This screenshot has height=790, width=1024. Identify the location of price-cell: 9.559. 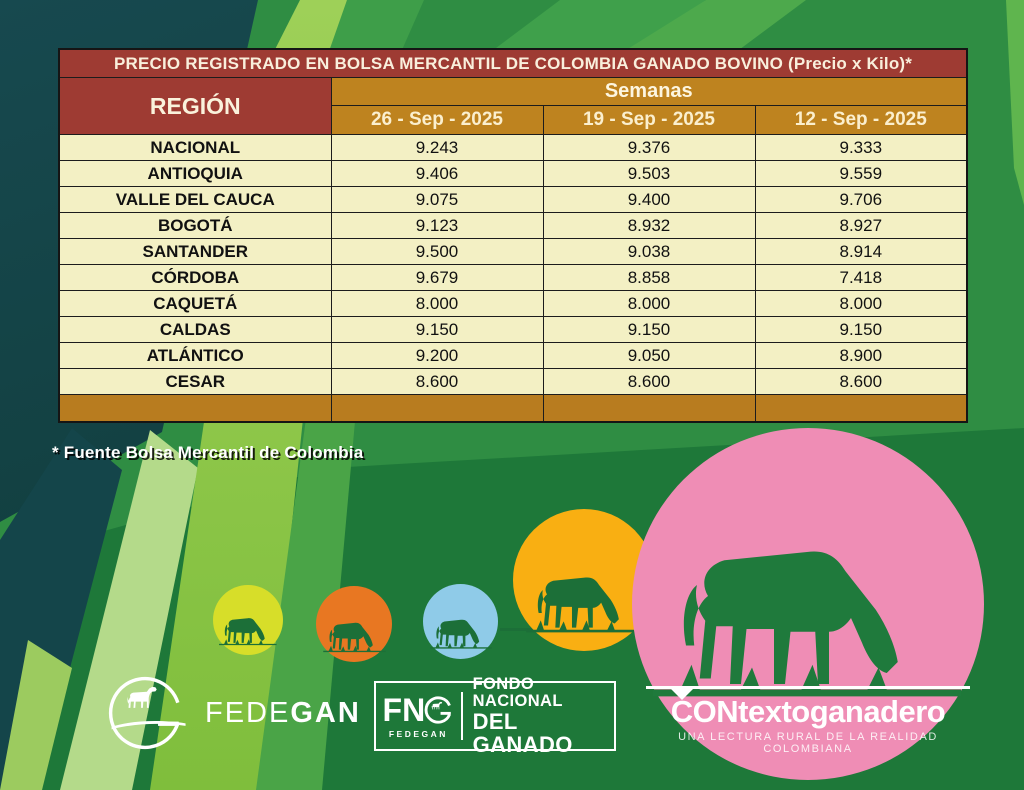
(861, 173).